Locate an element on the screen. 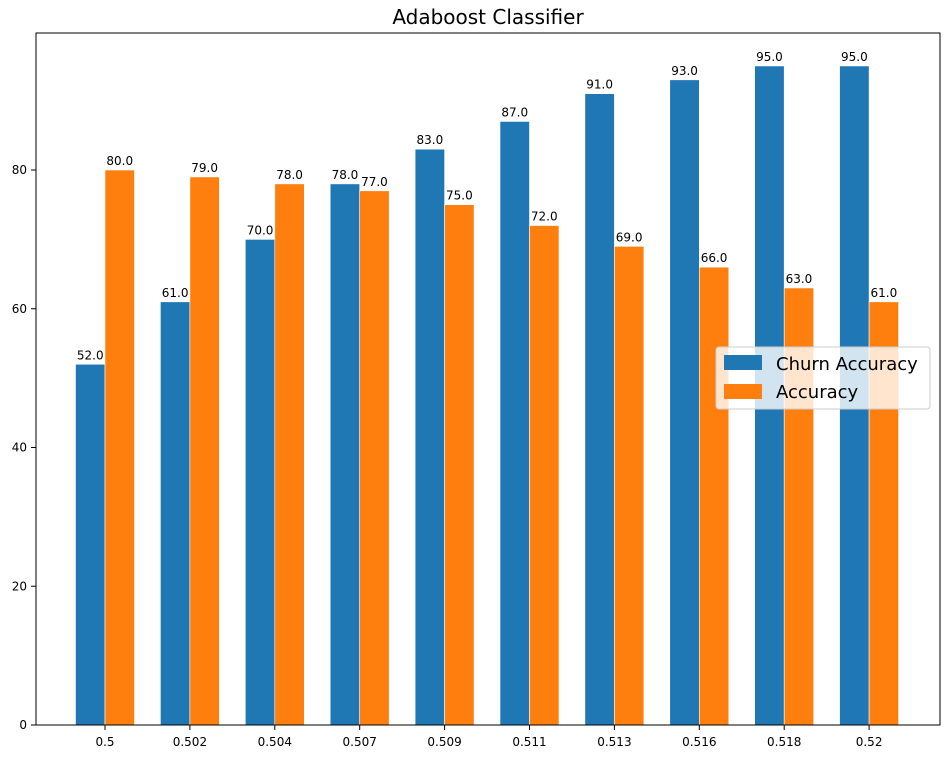 The image size is (952, 757). legend-swatch-accuracy is located at coordinates (743, 391).